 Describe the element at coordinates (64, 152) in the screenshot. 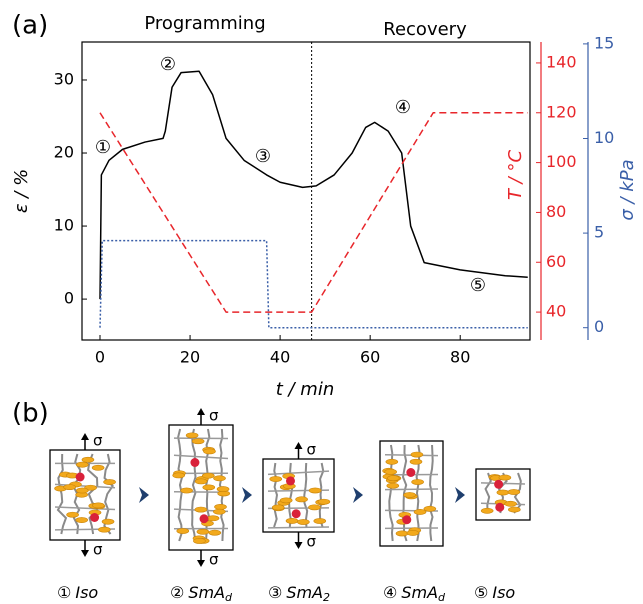

I see `y-tick-label: 20` at that location.